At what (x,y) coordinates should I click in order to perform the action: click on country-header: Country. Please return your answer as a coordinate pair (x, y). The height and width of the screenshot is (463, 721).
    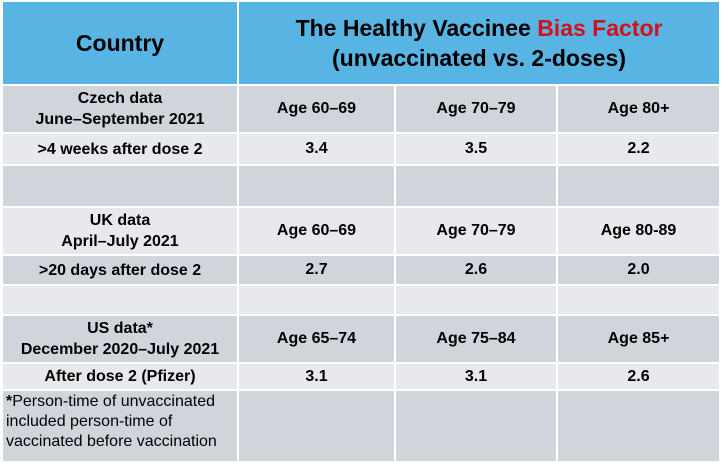
    Looking at the image, I should click on (120, 43).